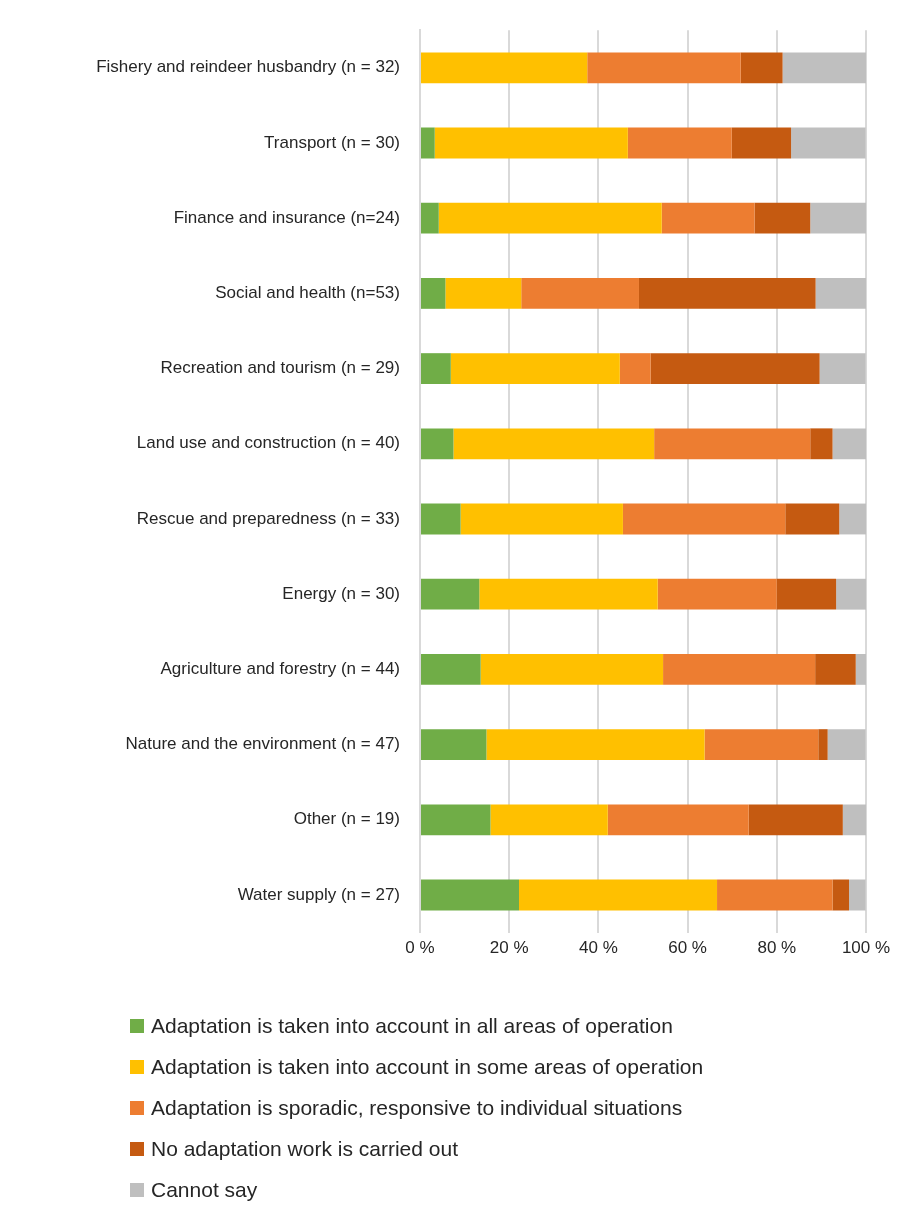 This screenshot has height=1226, width=897. Describe the element at coordinates (280, 368) in the screenshot. I see `y-tick-label: Recreation and tourism (n = 29)` at that location.